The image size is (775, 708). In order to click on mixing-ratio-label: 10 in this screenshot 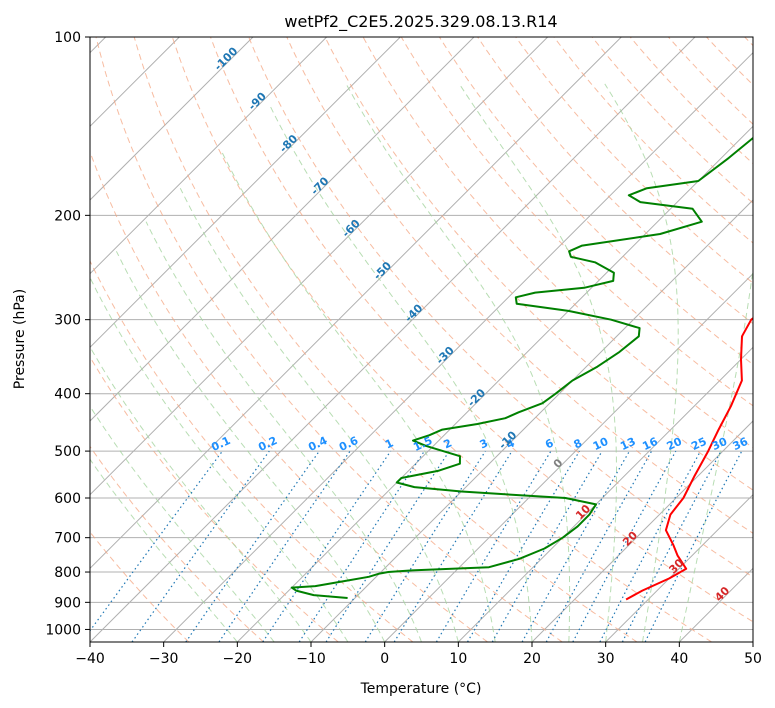, I will do `click(601, 444)`.